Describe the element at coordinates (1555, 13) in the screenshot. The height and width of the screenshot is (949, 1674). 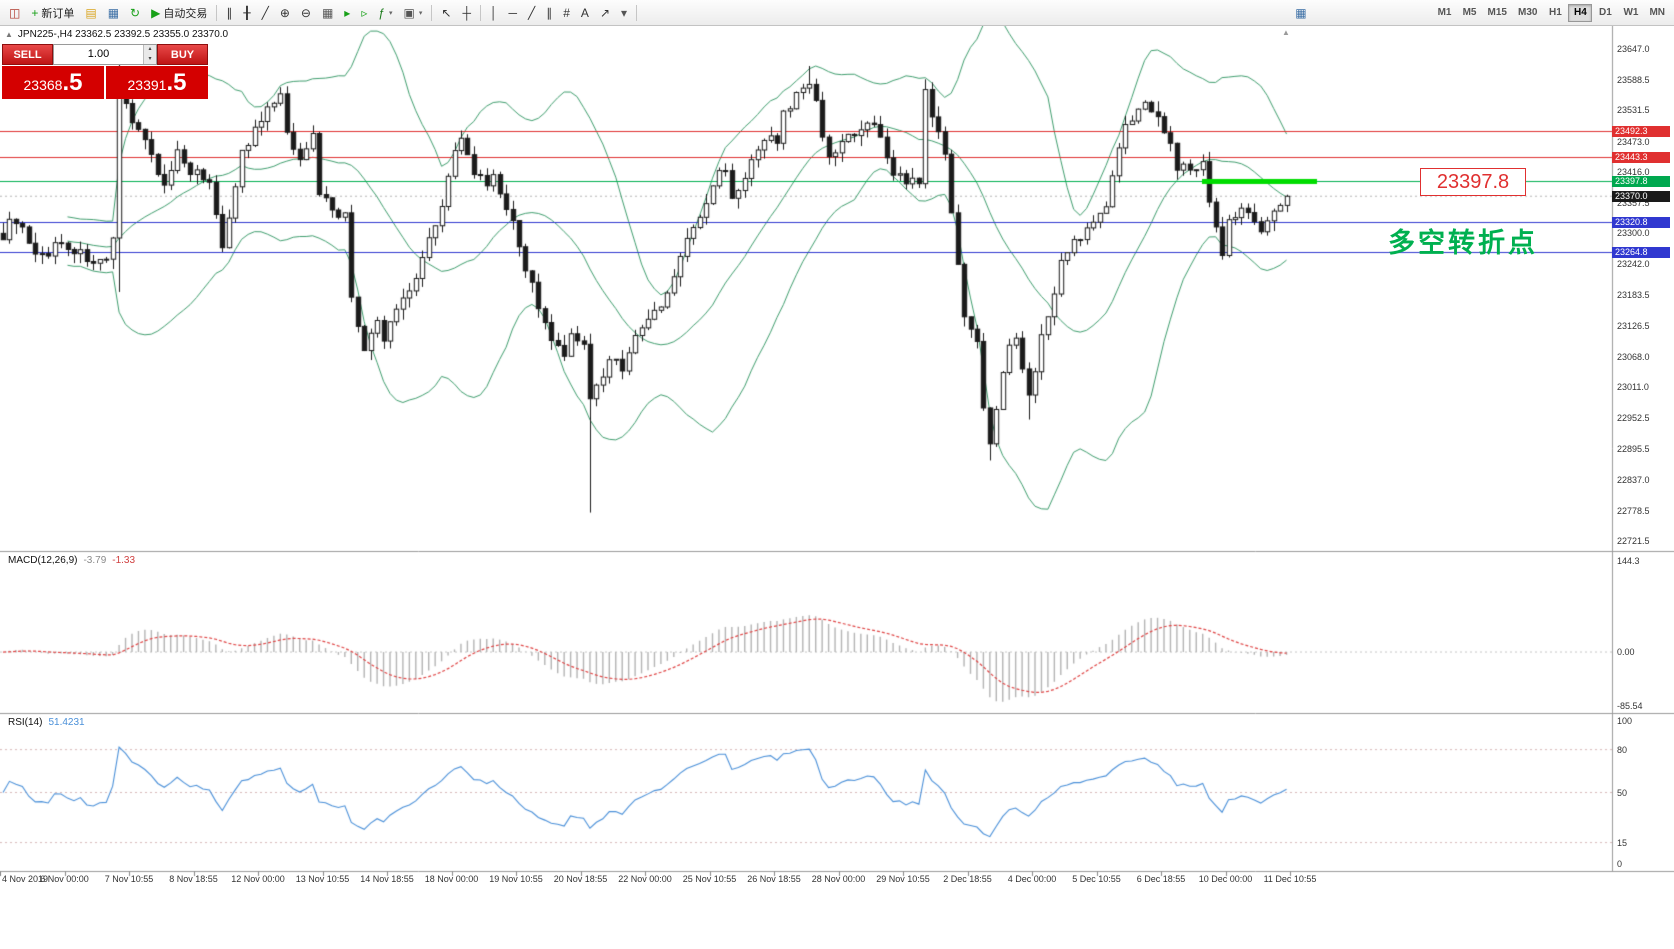
I see `timeframe-h1-button: H1` at that location.